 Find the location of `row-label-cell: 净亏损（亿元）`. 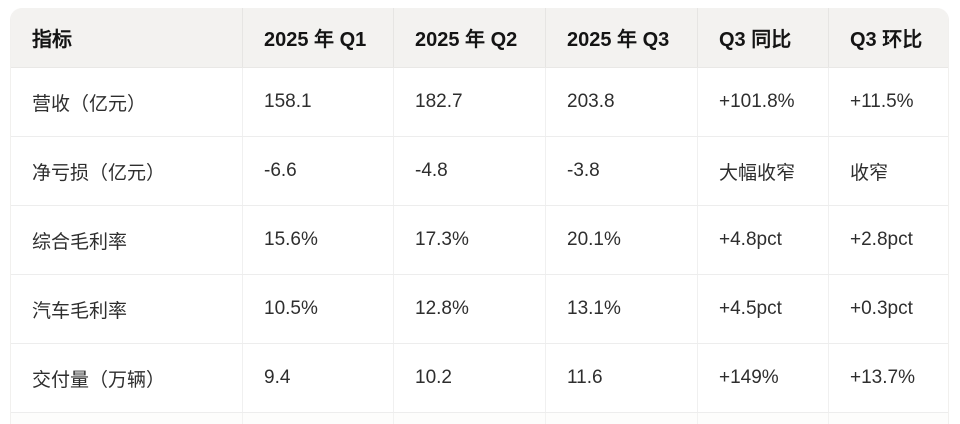

row-label-cell: 净亏损（亿元） is located at coordinates (99, 173).